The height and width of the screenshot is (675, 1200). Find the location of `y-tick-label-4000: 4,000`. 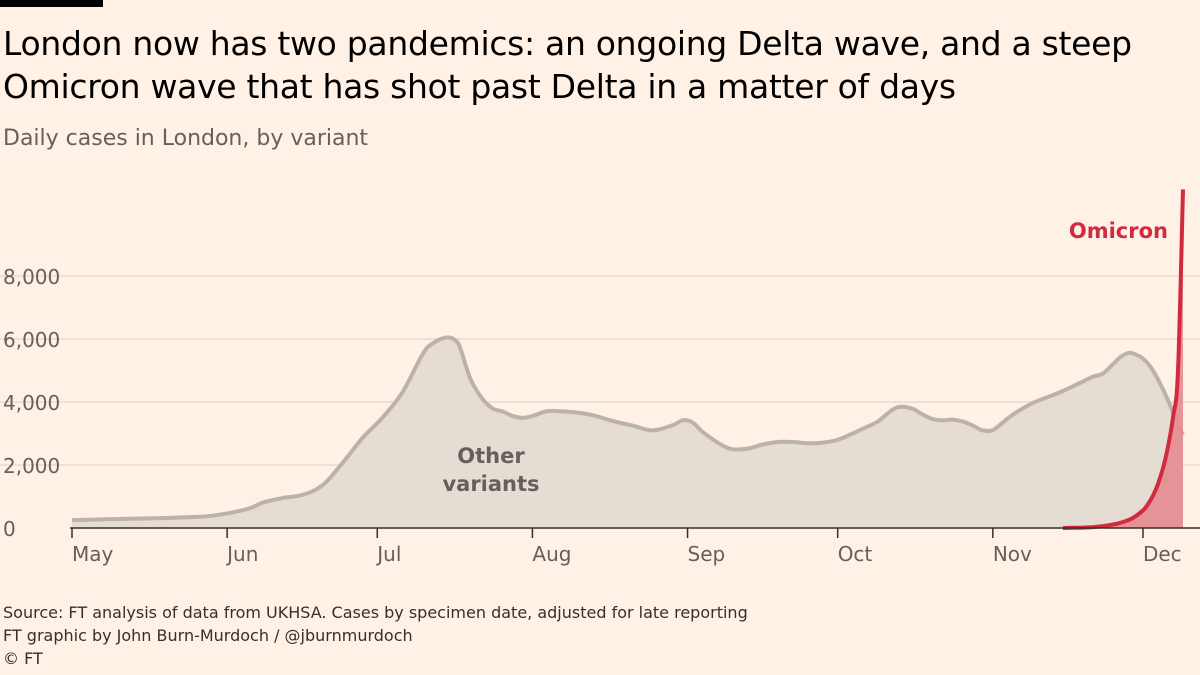

y-tick-label-4000: 4,000 is located at coordinates (31, 403).